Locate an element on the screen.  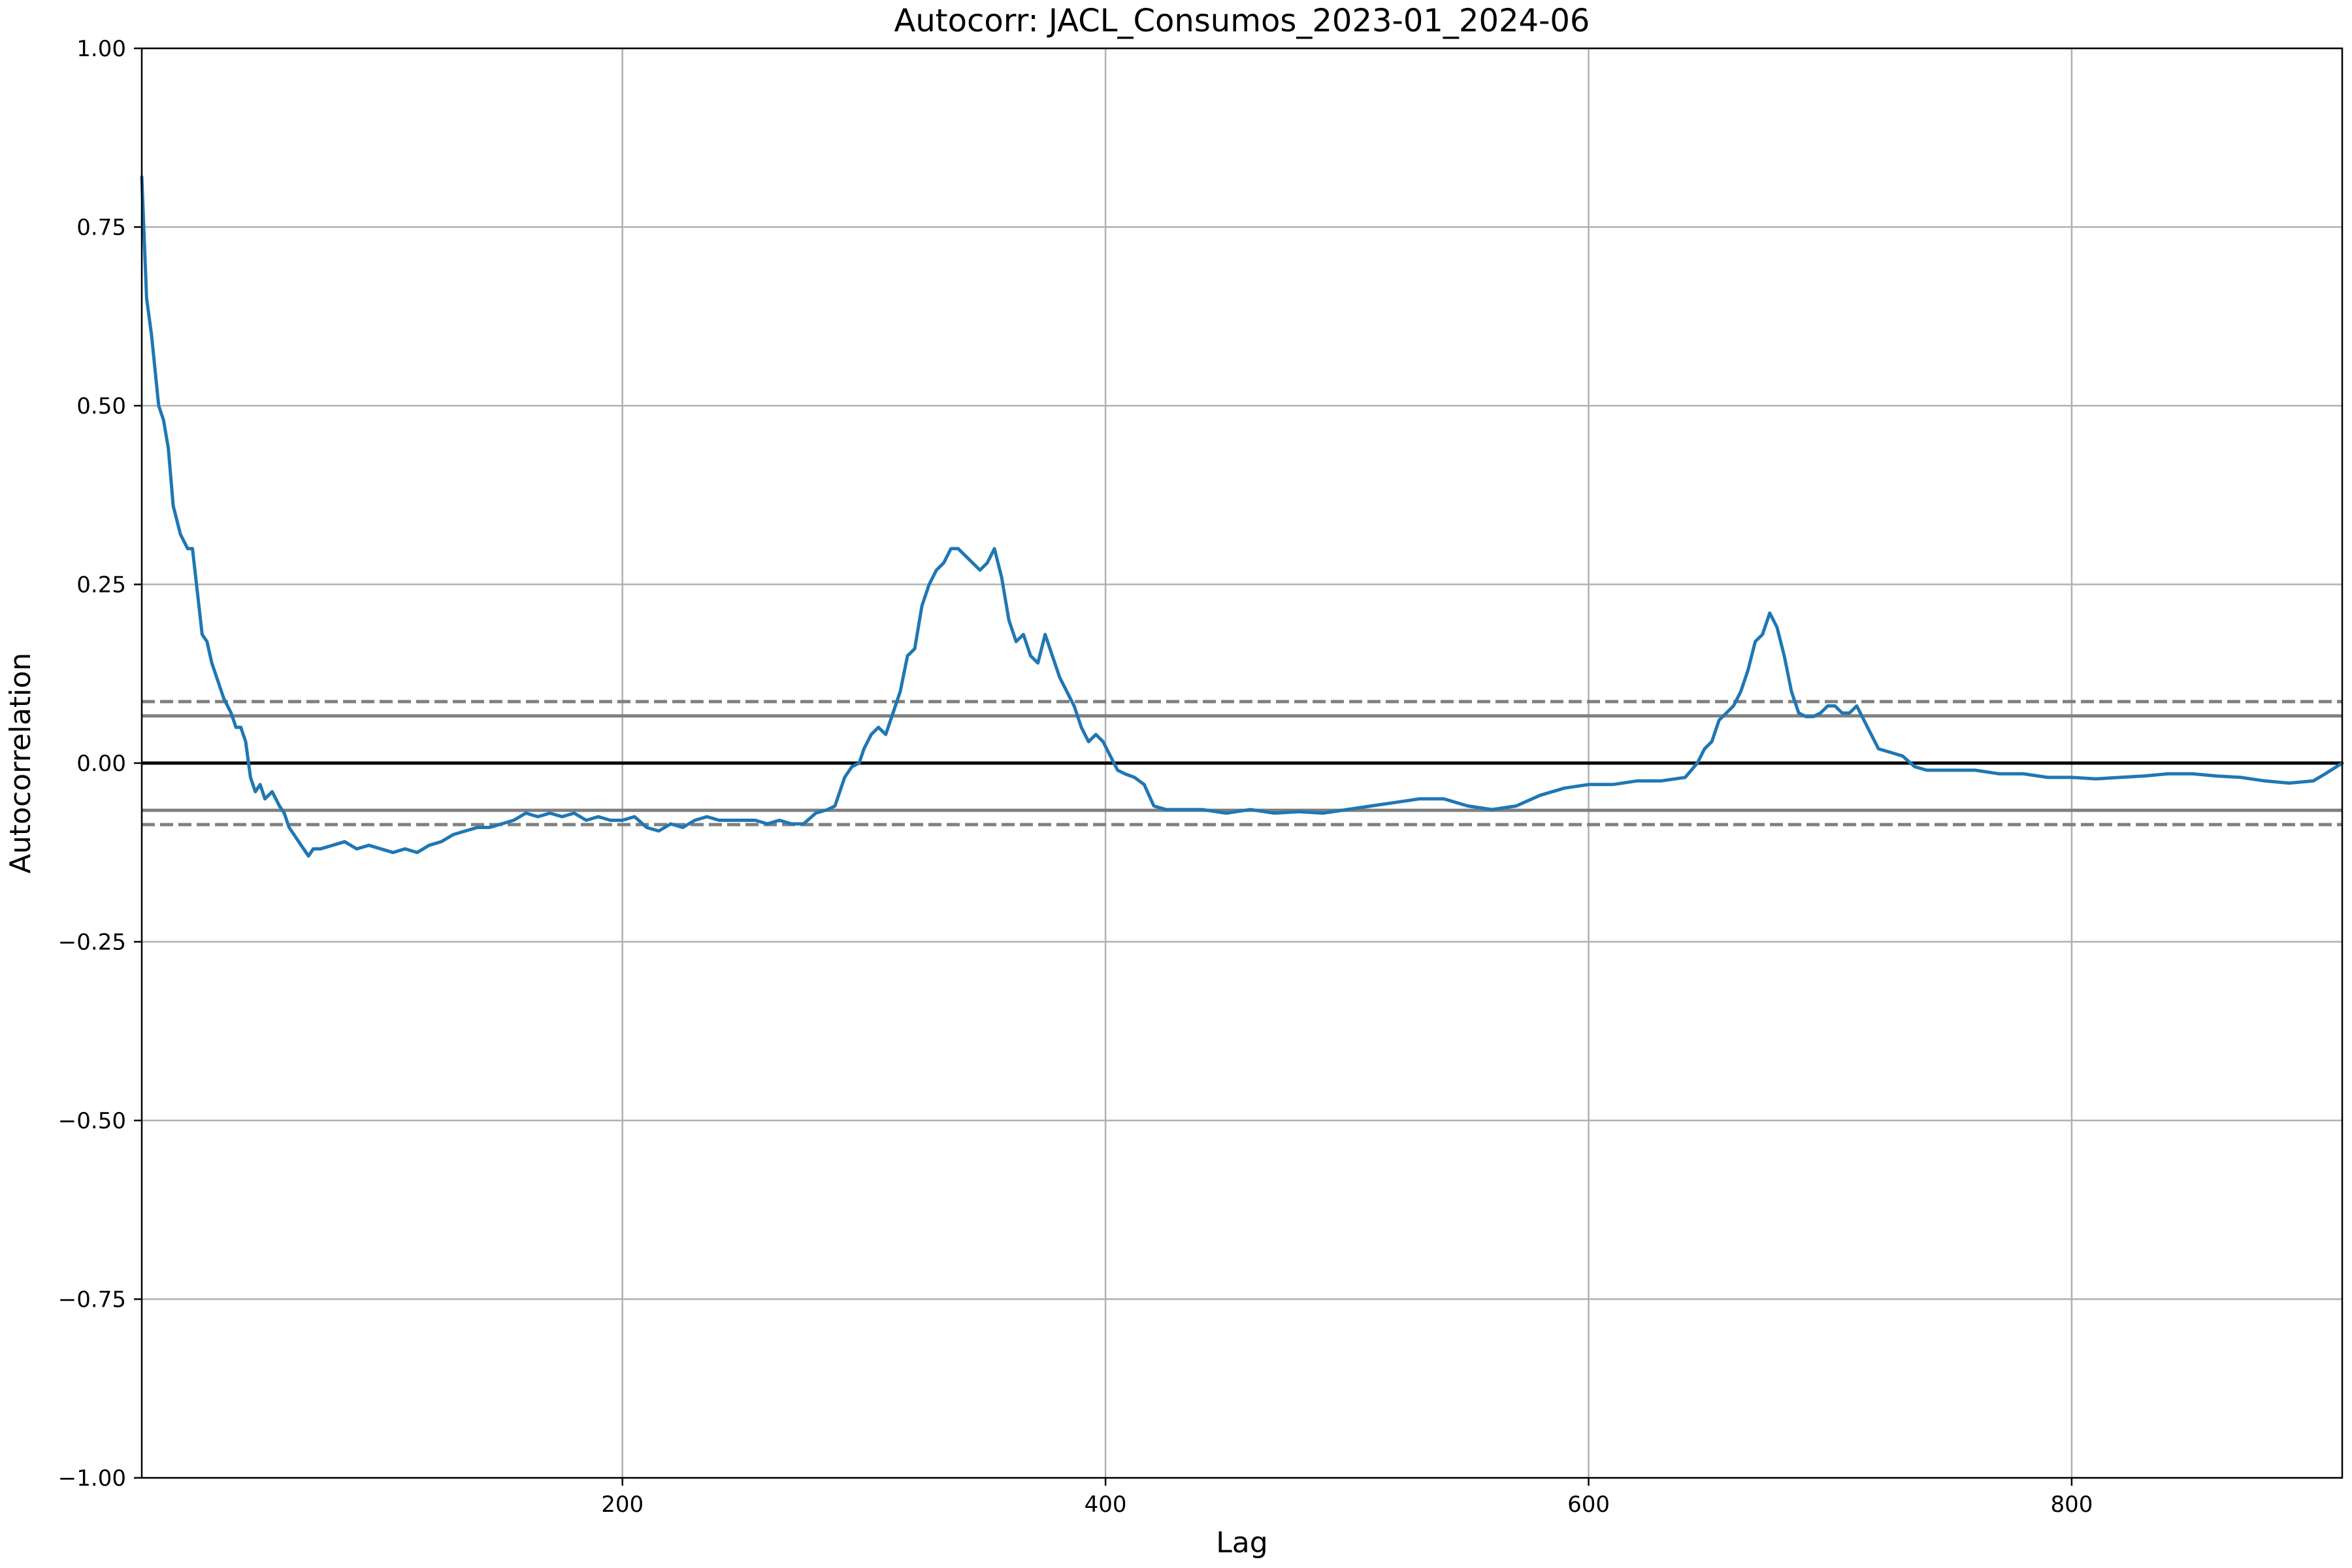
y-tick-label: 0.75 is located at coordinates (101, 228).